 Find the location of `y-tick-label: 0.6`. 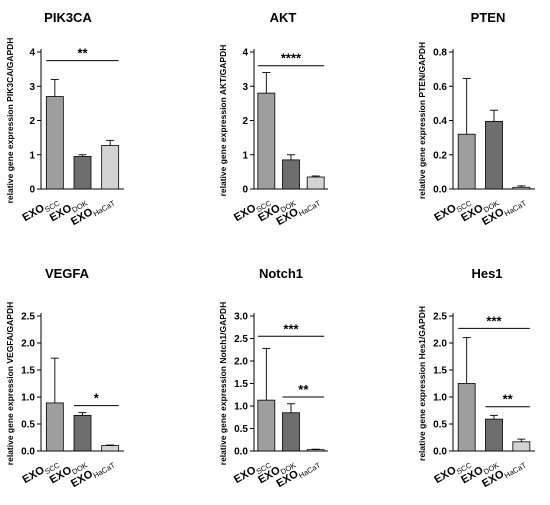

y-tick-label: 0.6 is located at coordinates (440, 87).